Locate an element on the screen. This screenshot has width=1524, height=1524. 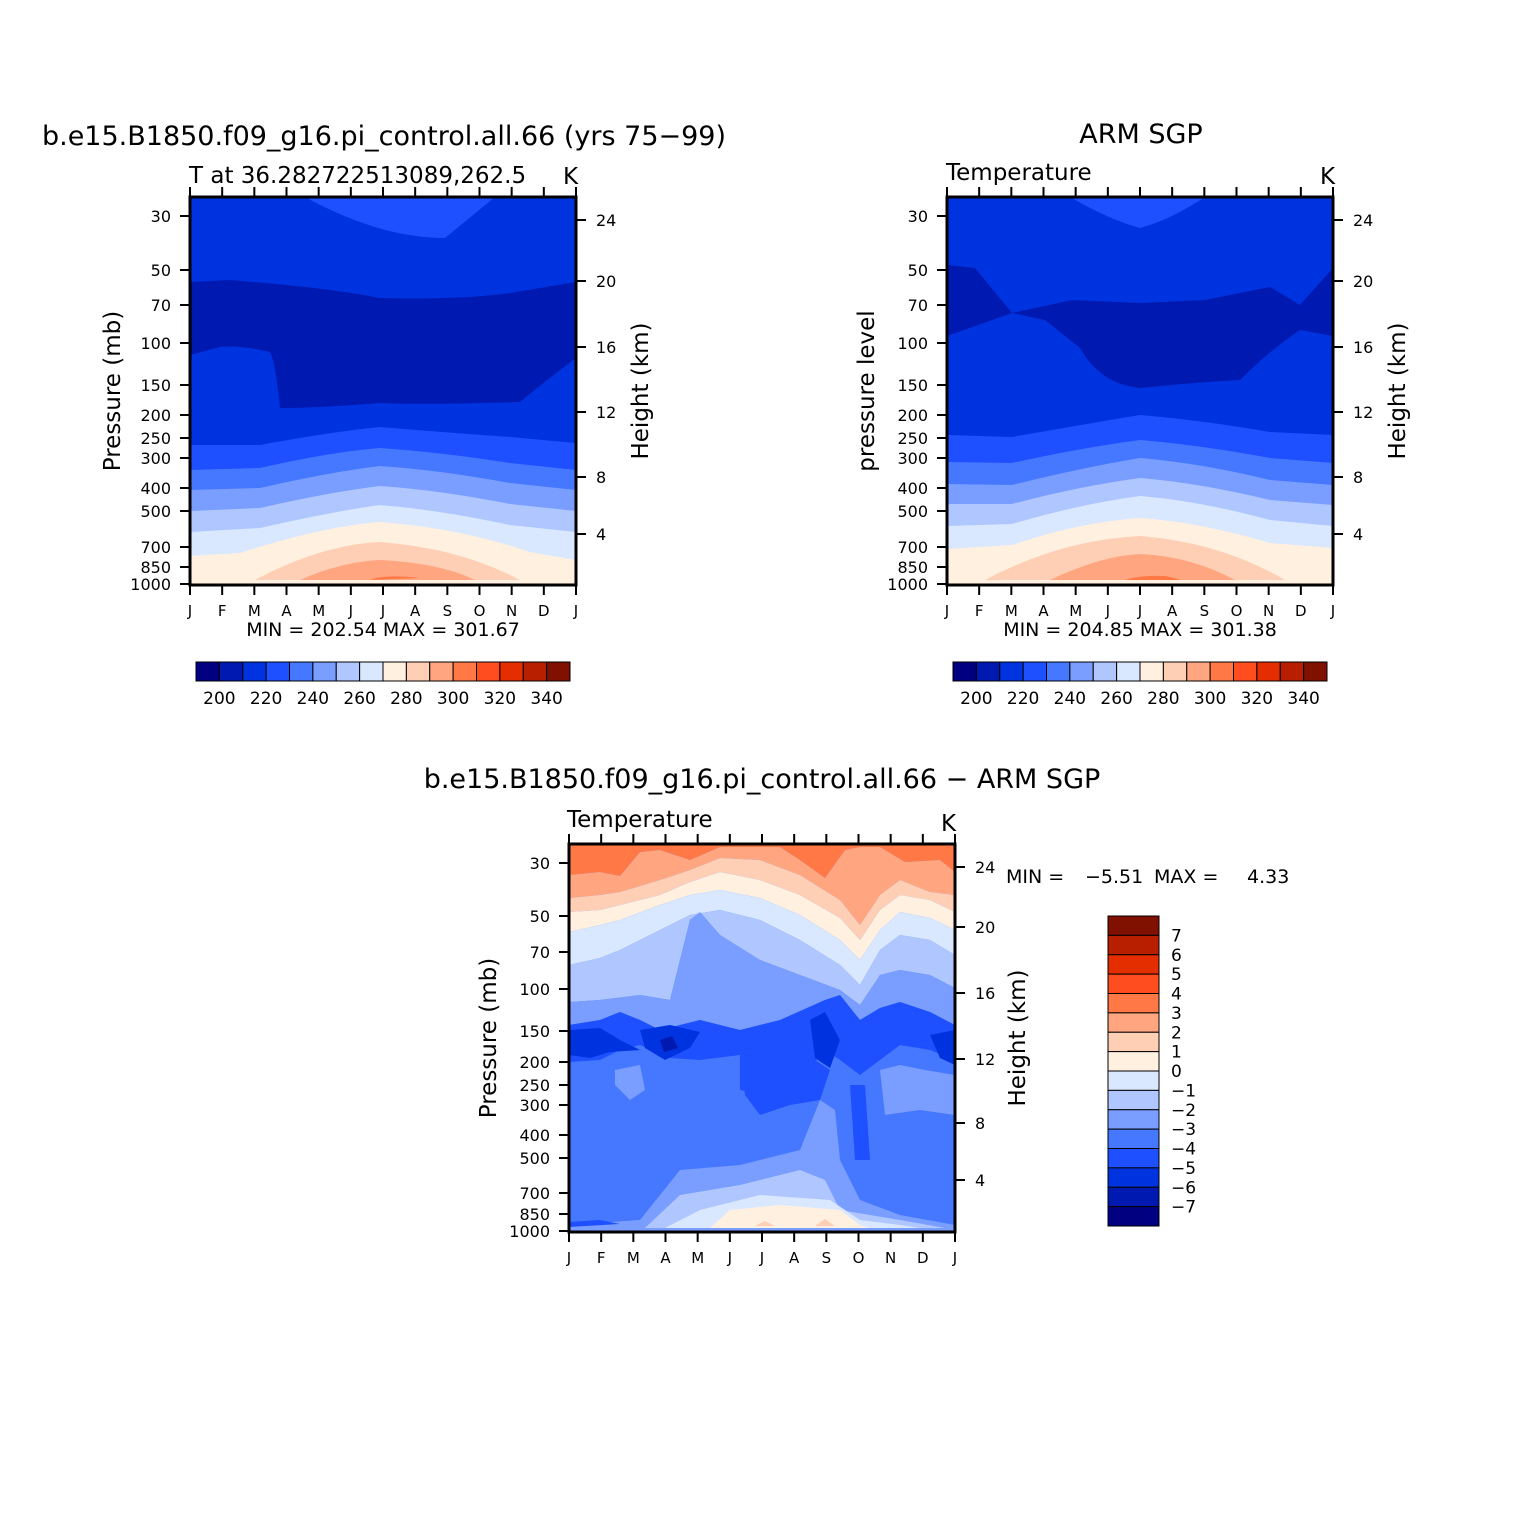
panel-diff-units: K is located at coordinates (949, 824).